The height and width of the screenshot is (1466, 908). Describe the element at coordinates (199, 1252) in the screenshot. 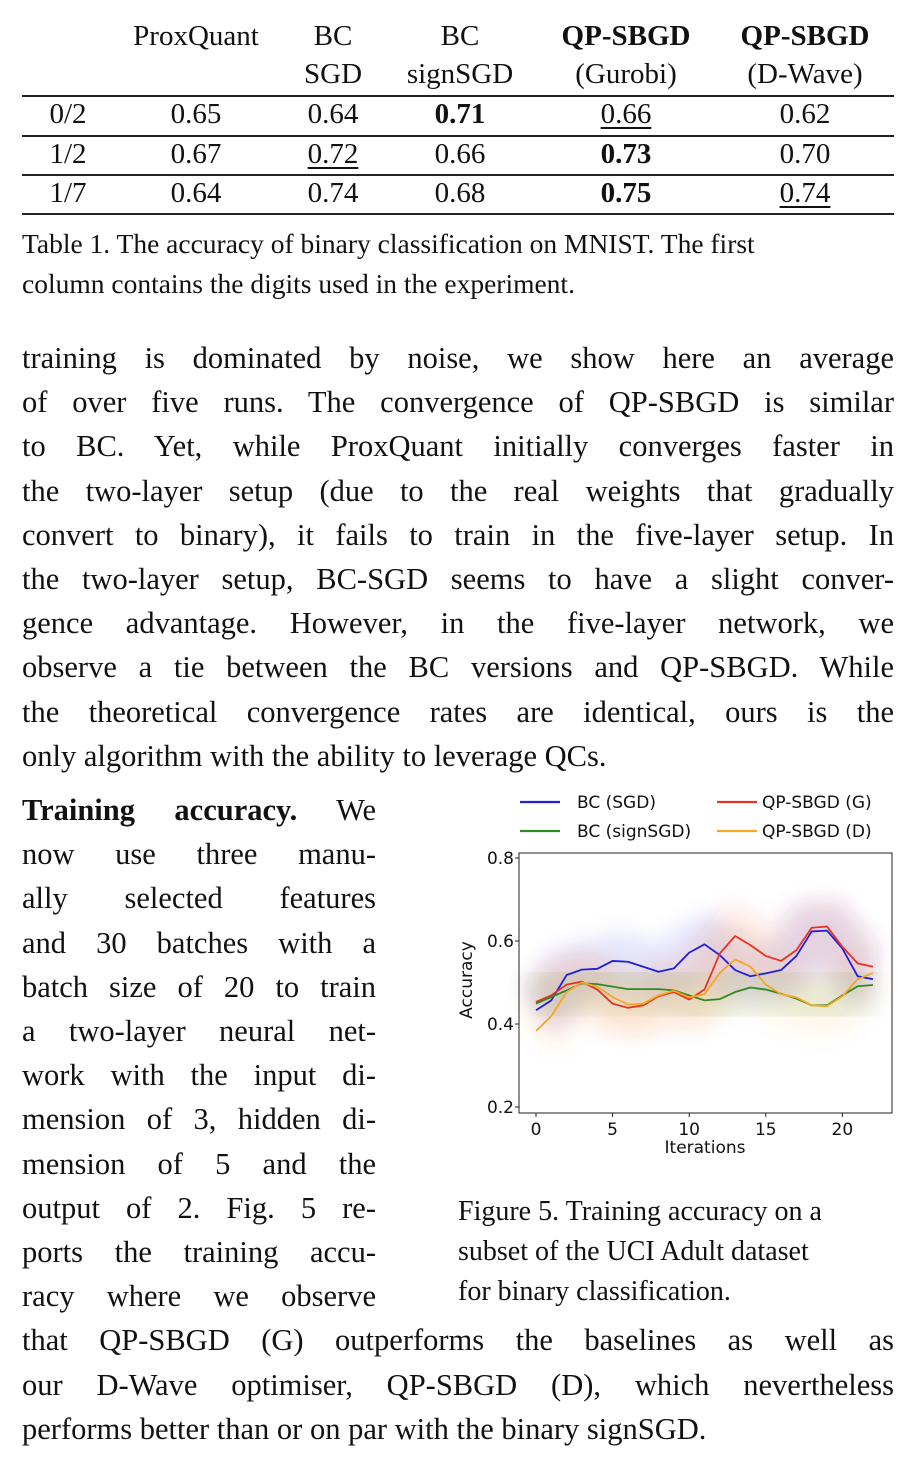

I see `text-line: ports the training accu-` at that location.